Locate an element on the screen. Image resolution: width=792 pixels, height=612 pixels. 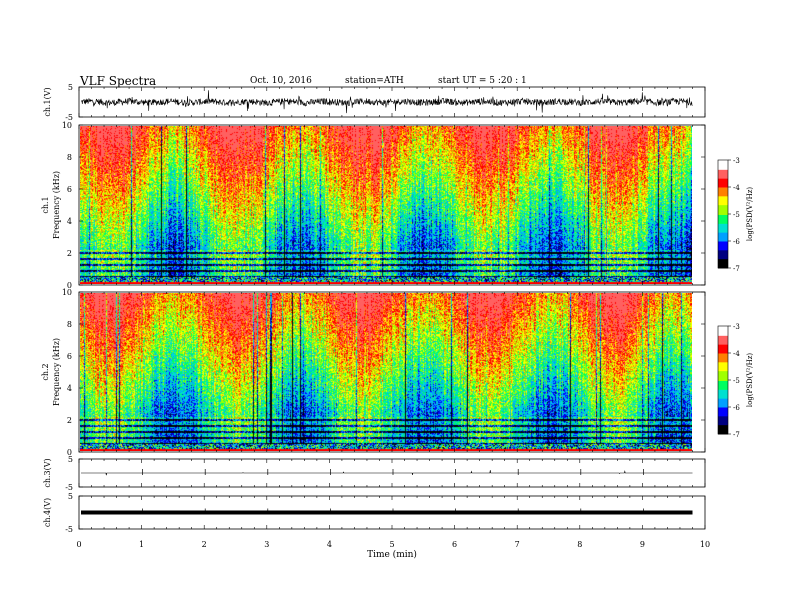
waveform-trace is located at coordinates (386, 102).